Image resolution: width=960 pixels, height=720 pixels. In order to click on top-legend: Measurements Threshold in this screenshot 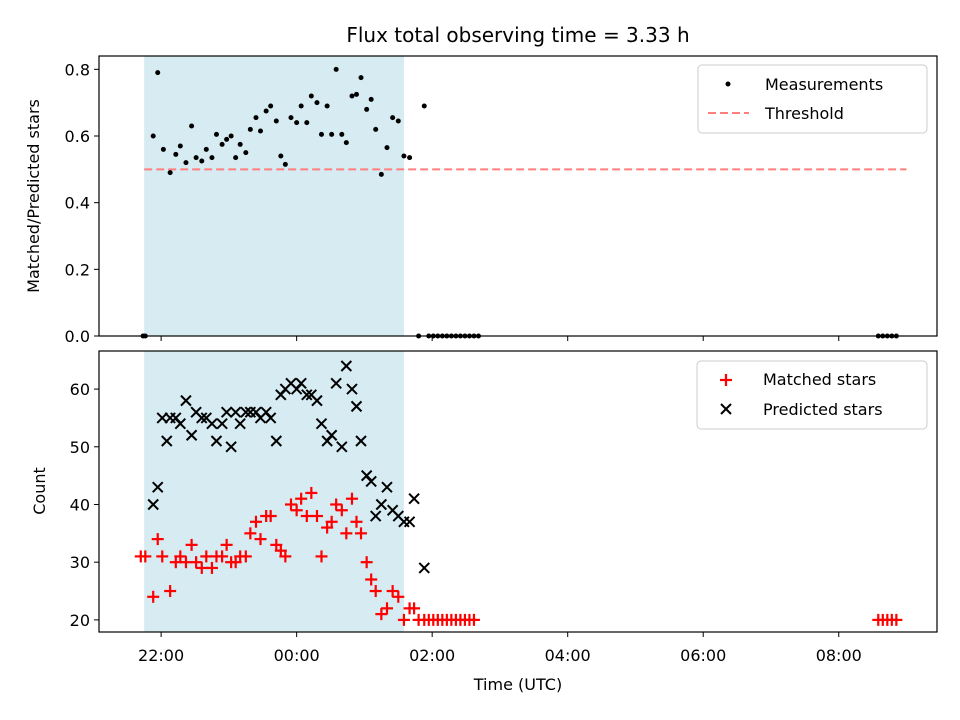, I will do `click(812, 99)`.